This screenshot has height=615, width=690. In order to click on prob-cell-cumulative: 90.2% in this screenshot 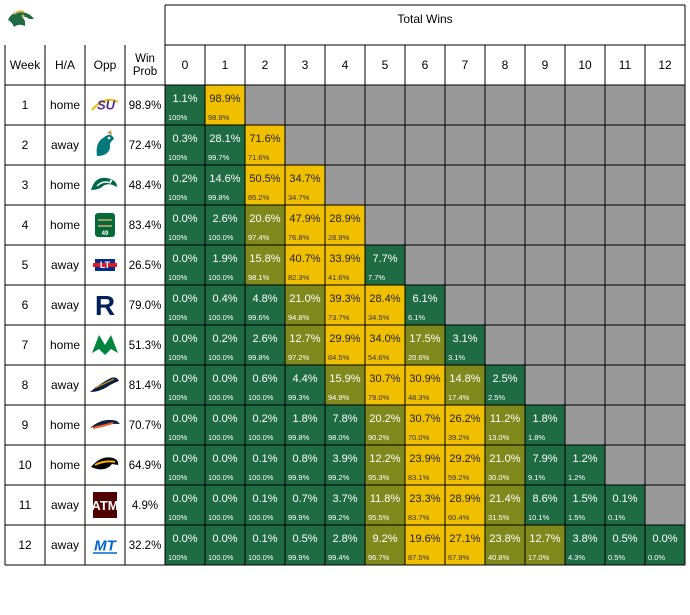, I will do `click(379, 437)`.